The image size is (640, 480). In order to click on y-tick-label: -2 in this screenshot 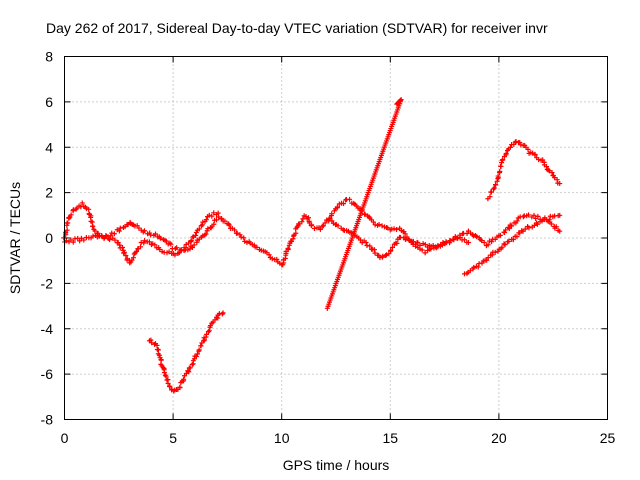, I will do `click(47, 283)`.